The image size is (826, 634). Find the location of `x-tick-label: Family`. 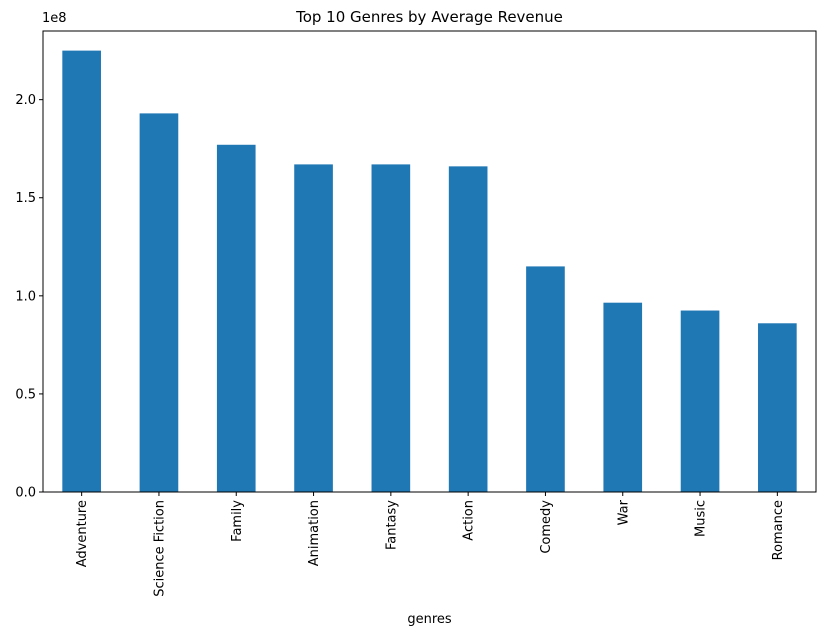

x-tick-label: Family is located at coordinates (237, 521).